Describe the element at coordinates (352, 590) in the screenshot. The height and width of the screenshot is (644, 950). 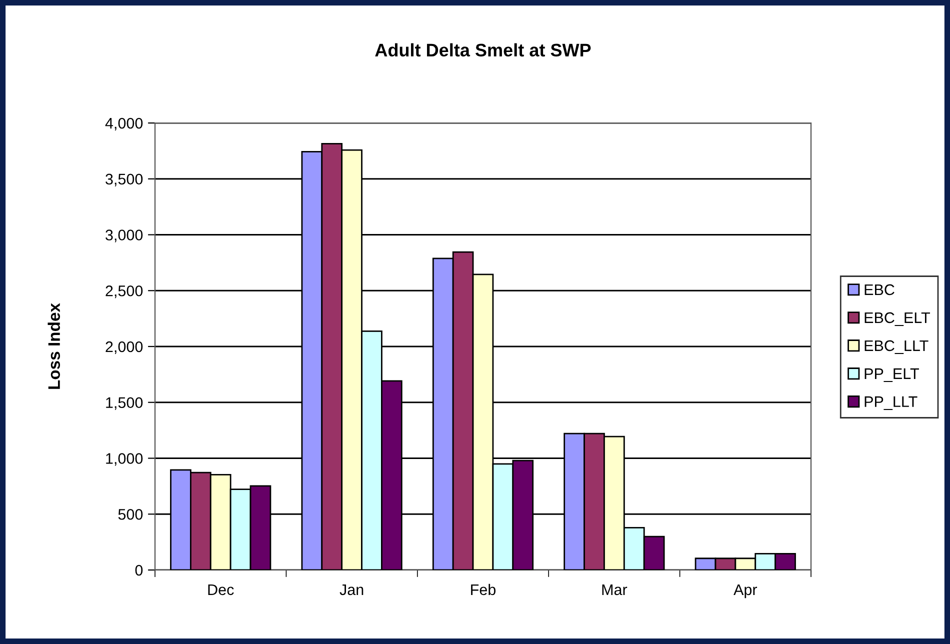
I see `x-tick-label: Jan` at that location.